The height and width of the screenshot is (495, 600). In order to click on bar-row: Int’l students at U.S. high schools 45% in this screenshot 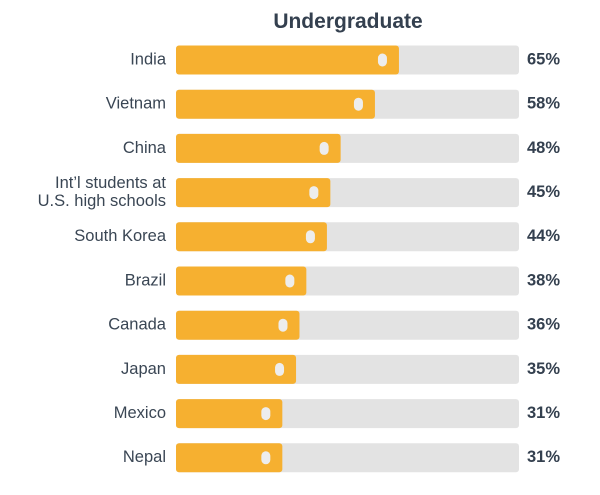, I will do `click(299, 192)`.